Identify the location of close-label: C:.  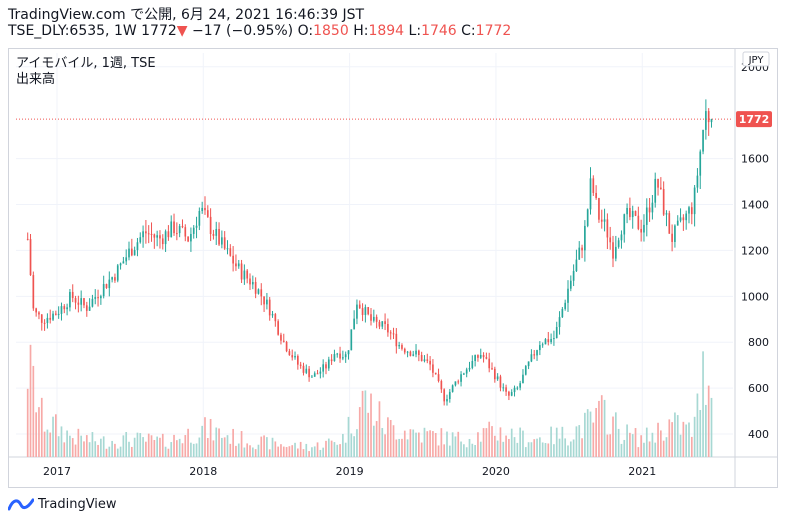
(468, 31).